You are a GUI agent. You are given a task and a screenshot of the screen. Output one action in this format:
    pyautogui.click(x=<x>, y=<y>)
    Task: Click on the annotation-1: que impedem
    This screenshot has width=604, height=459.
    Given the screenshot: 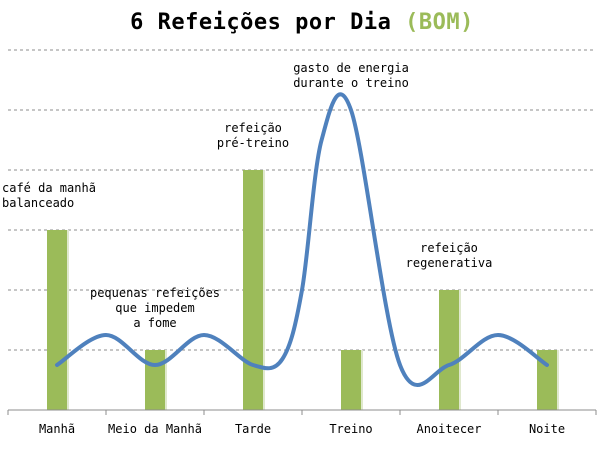 What is the action you would take?
    pyautogui.click(x=154, y=308)
    